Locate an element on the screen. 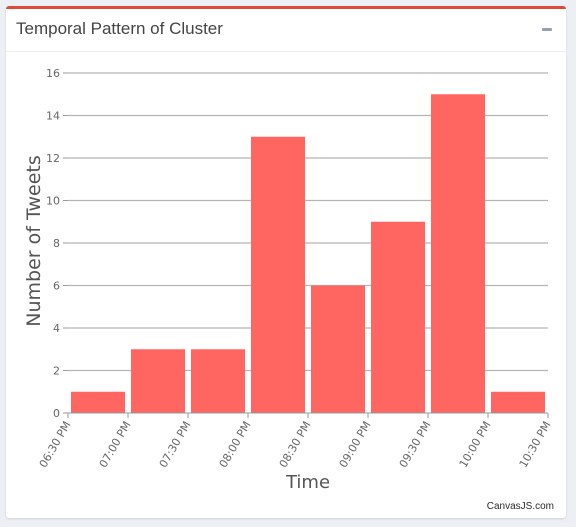  panel-header: Temporal Pattern of Cluster is located at coordinates (286, 30).